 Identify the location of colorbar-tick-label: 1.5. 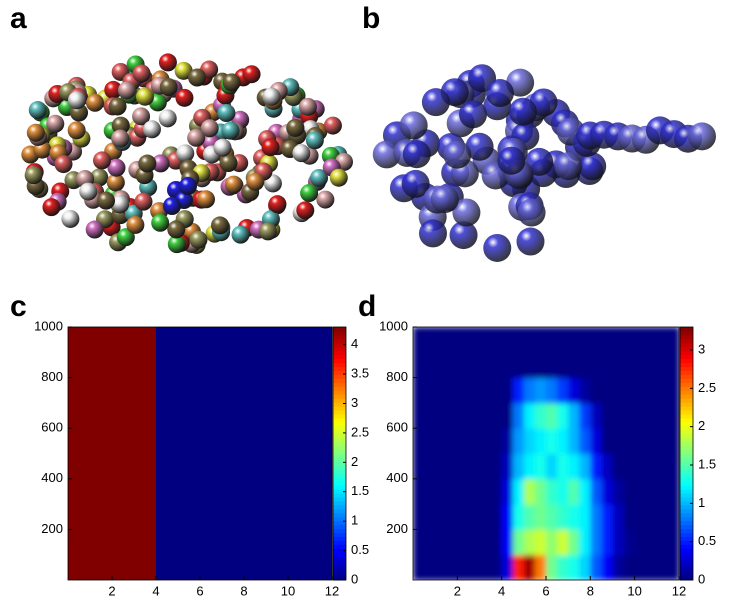
(360, 490).